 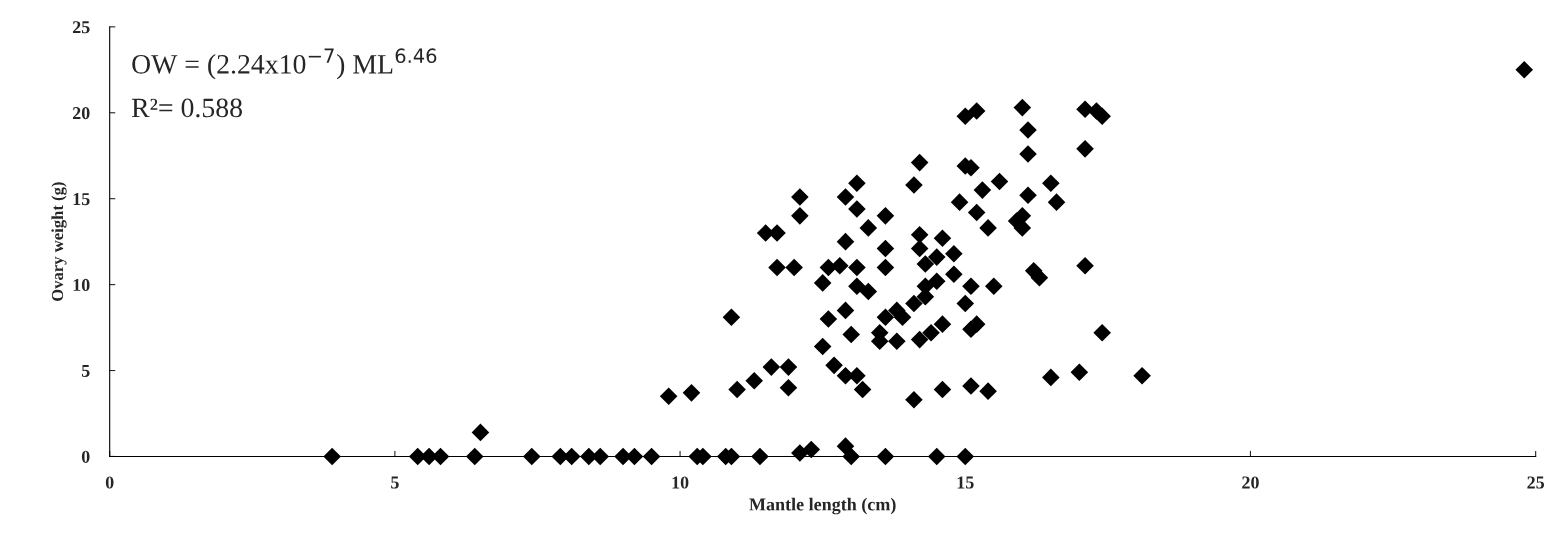 I want to click on y-tick-label: 15, so click(x=81, y=199).